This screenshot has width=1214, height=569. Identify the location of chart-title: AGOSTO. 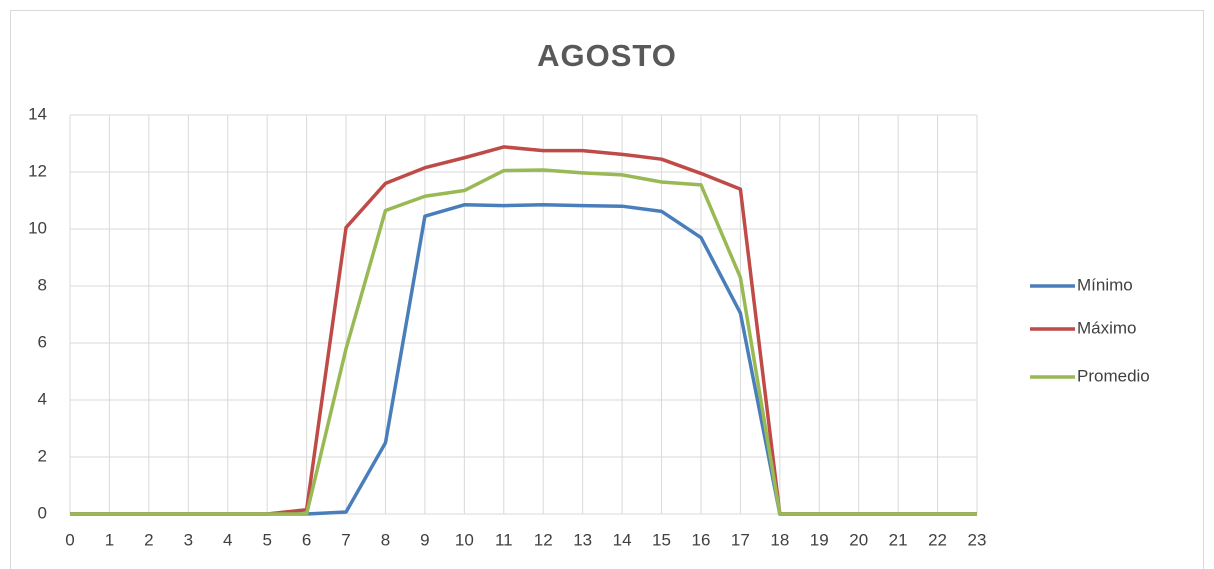
(607, 55).